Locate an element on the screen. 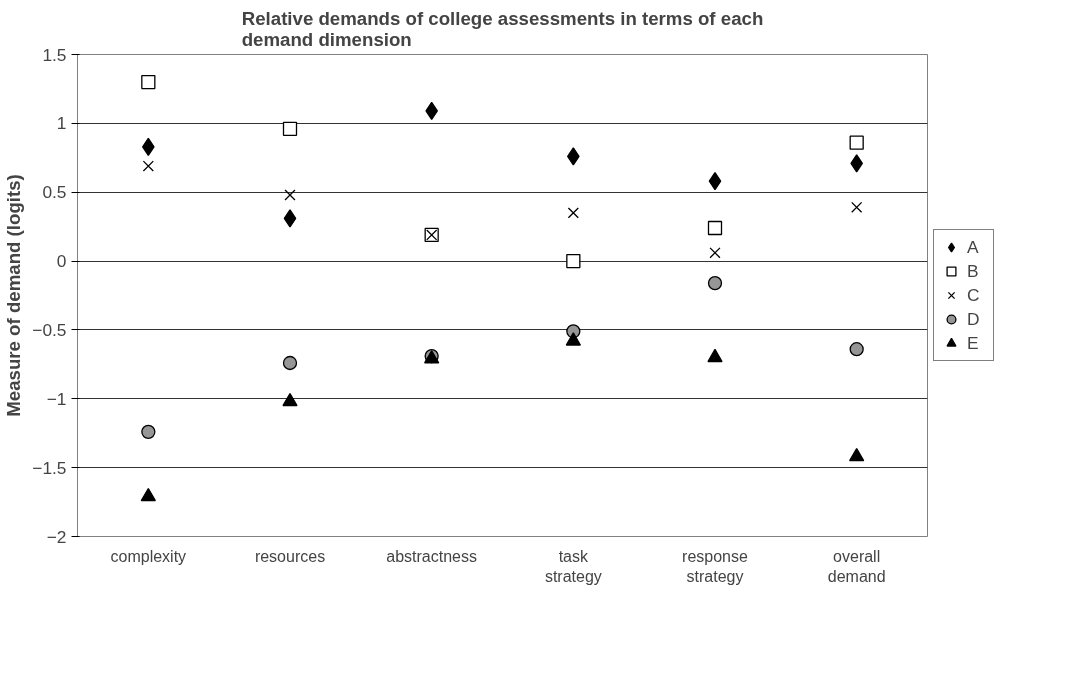 The width and height of the screenshot is (1090, 686). y-tick-label: 1 is located at coordinates (61, 123).